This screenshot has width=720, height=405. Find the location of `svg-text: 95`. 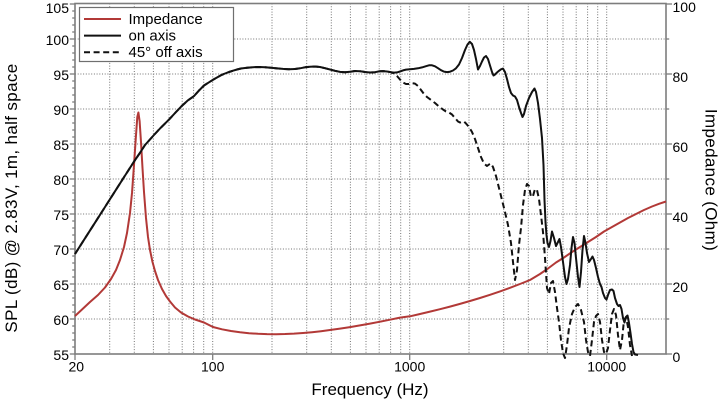

svg-text: 95 is located at coordinates (61, 75).